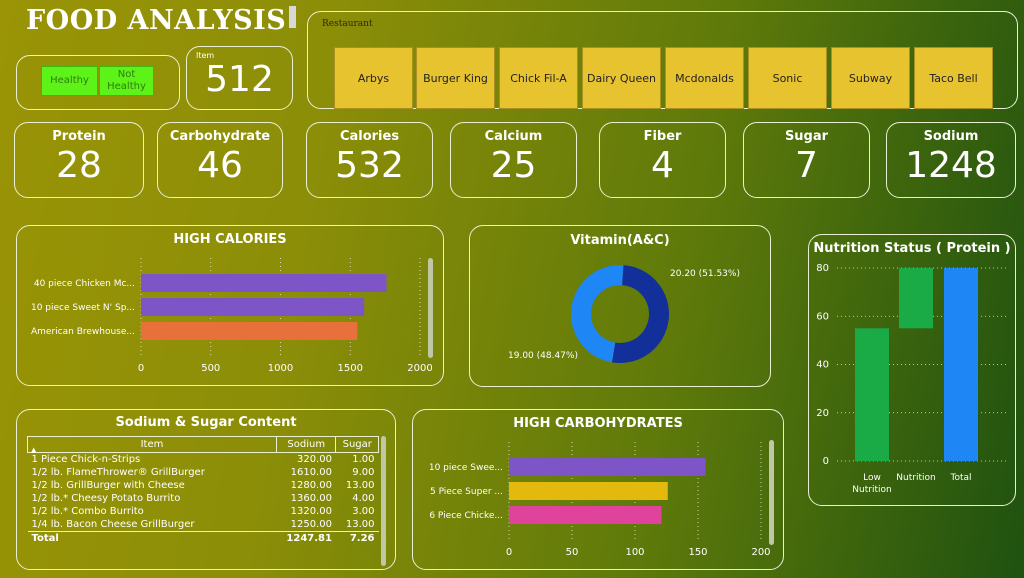 The width and height of the screenshot is (1024, 578). I want to click on kpi-value: 46, so click(220, 165).